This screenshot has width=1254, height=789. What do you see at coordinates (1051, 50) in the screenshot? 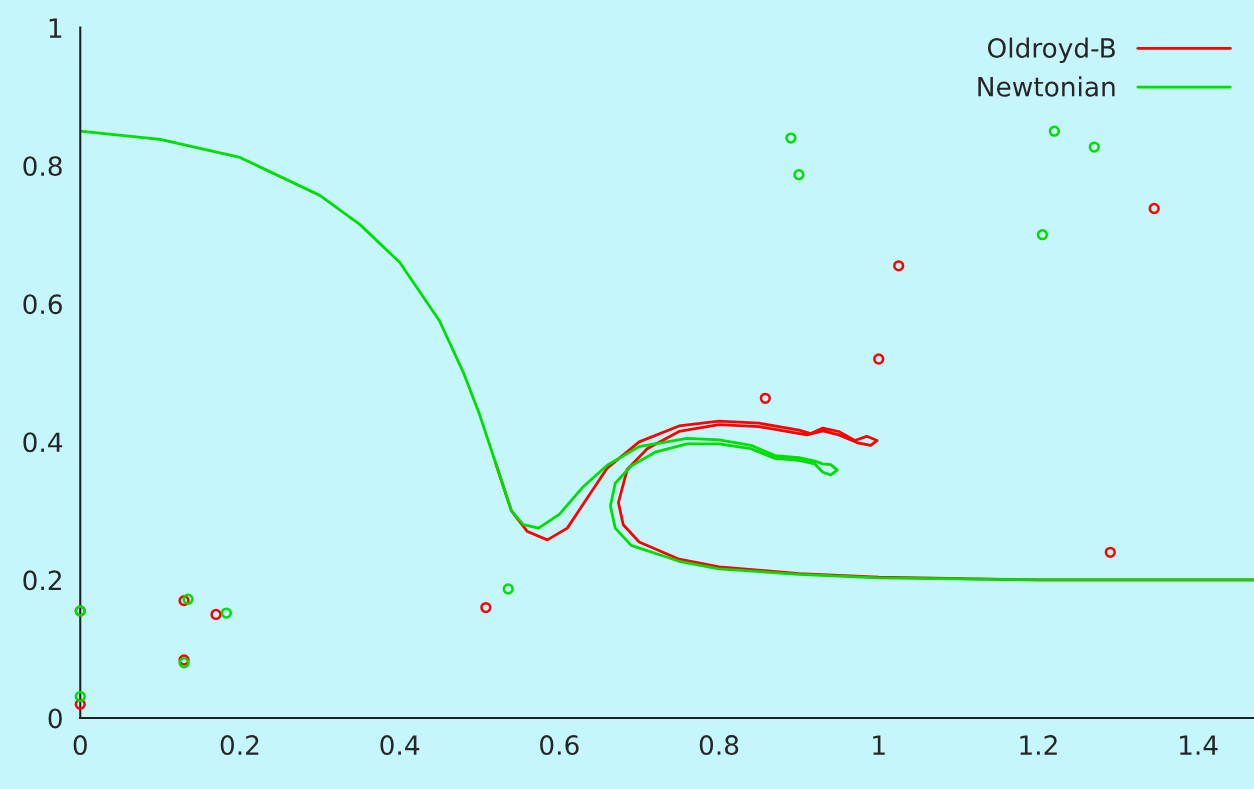
I see `legend-label: Oldroyd-B` at bounding box center [1051, 50].